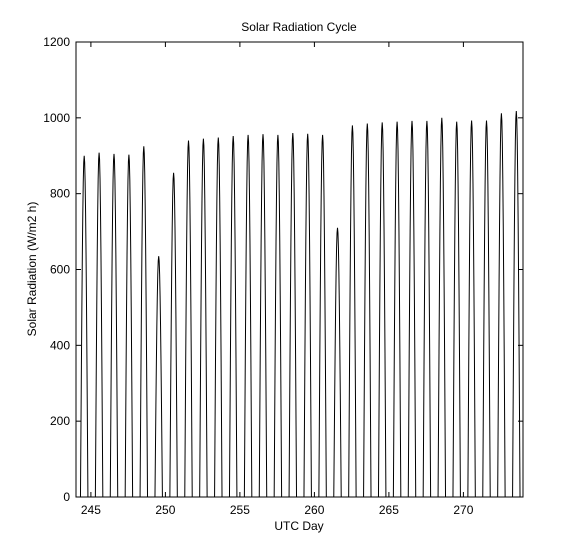 The height and width of the screenshot is (560, 580). What do you see at coordinates (240, 510) in the screenshot?
I see `x-tick-label: 255` at bounding box center [240, 510].